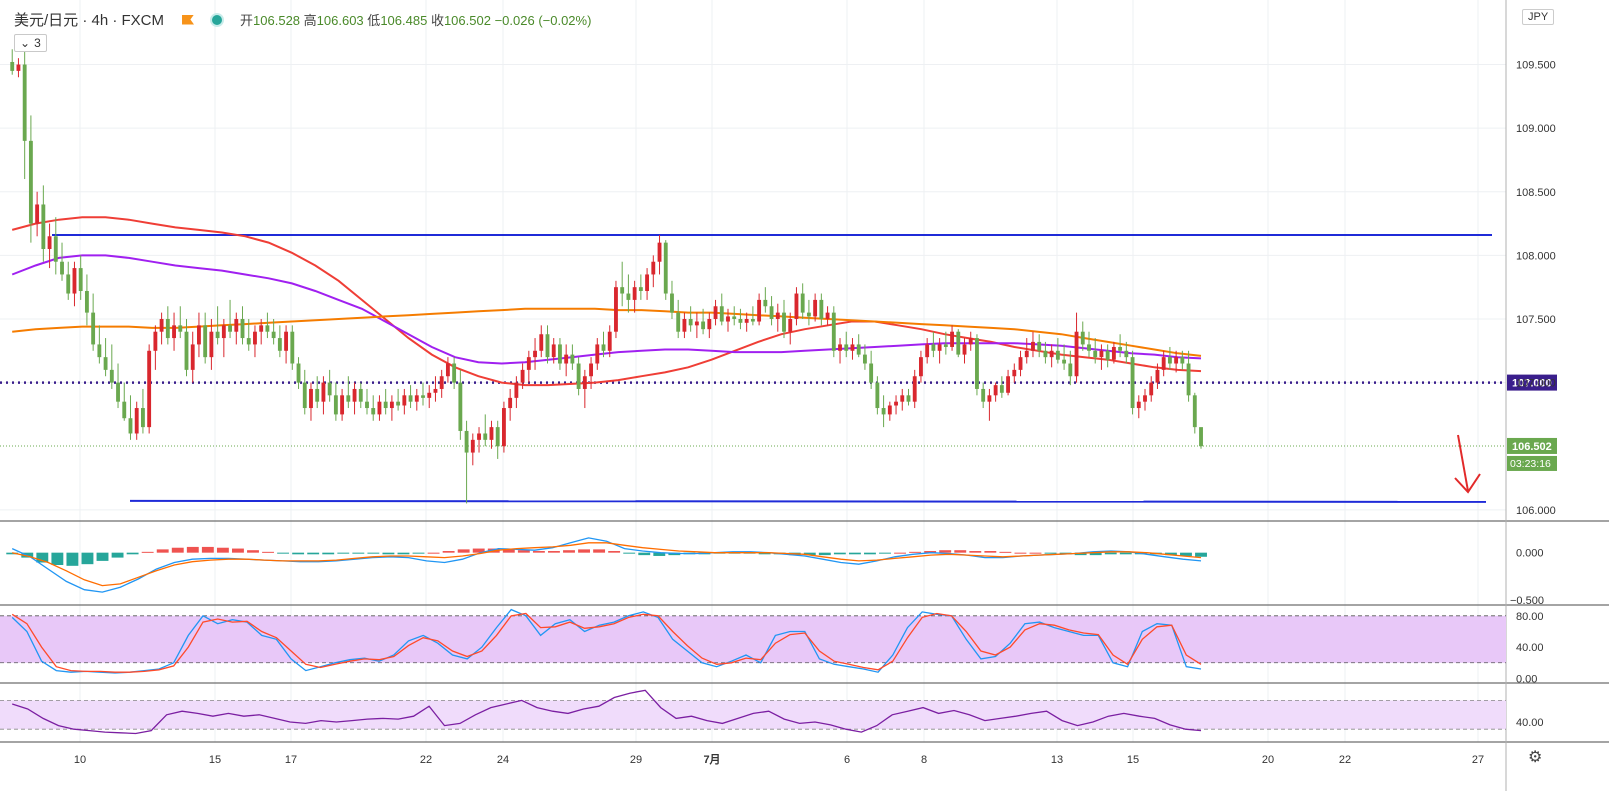 Image resolution: width=1609 pixels, height=791 pixels. I want to click on time-tick-label: 6, so click(847, 760).